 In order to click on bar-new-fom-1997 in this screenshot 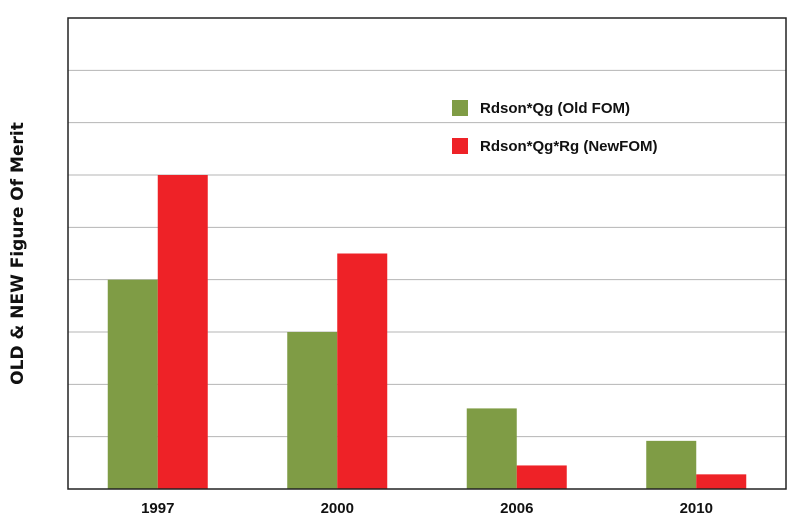, I will do `click(182, 332)`.